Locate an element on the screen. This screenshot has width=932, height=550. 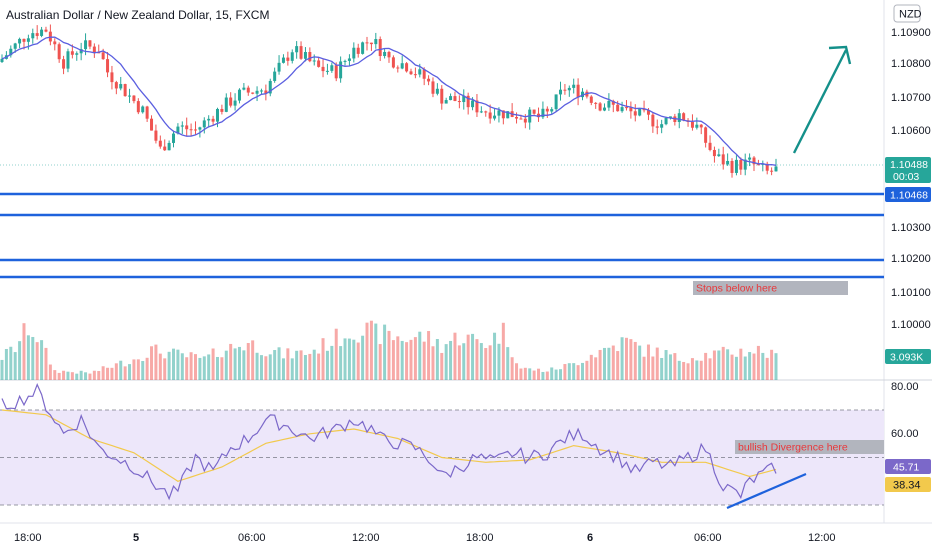
price-tick: 1.10300 is located at coordinates (911, 228).